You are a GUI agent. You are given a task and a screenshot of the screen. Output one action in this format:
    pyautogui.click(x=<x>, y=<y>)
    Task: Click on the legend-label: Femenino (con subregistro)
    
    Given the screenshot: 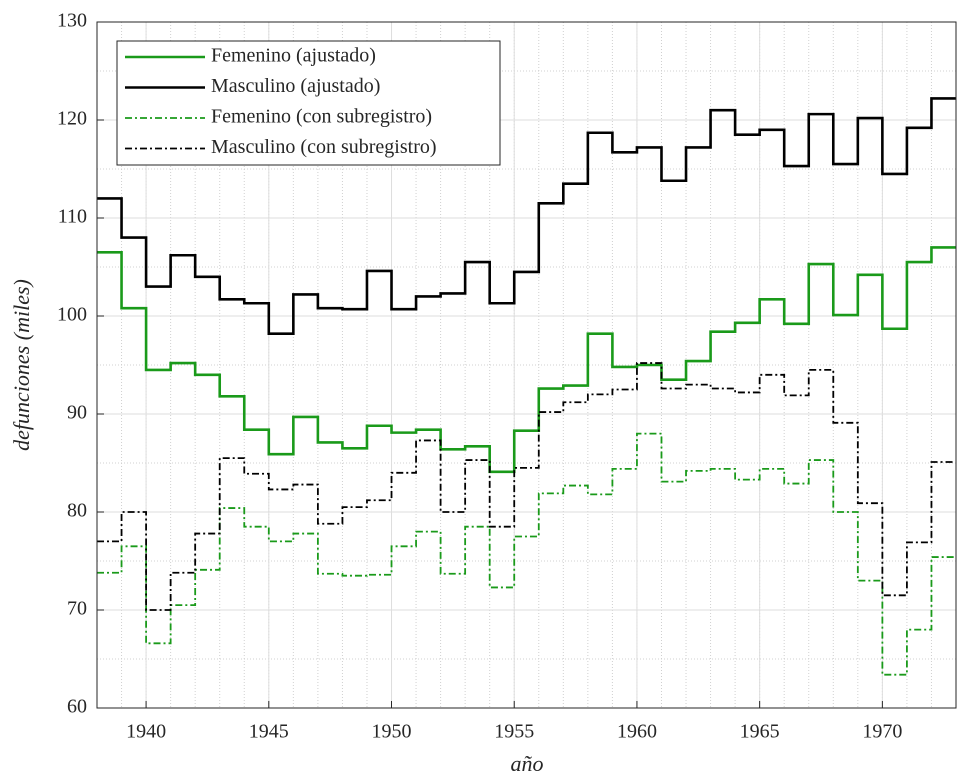 What is the action you would take?
    pyautogui.click(x=321, y=117)
    